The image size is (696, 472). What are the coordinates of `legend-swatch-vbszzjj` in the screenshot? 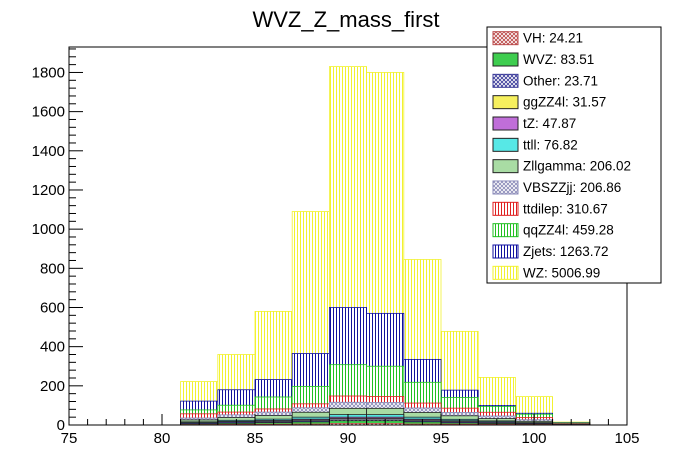 It's located at (505, 187).